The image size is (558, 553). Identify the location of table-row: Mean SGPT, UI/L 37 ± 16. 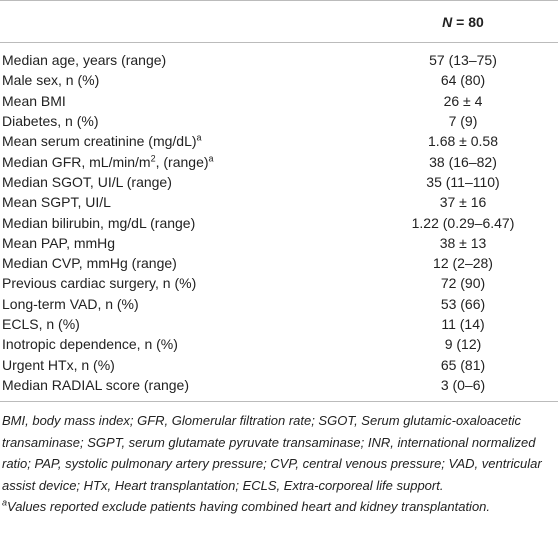
(279, 202).